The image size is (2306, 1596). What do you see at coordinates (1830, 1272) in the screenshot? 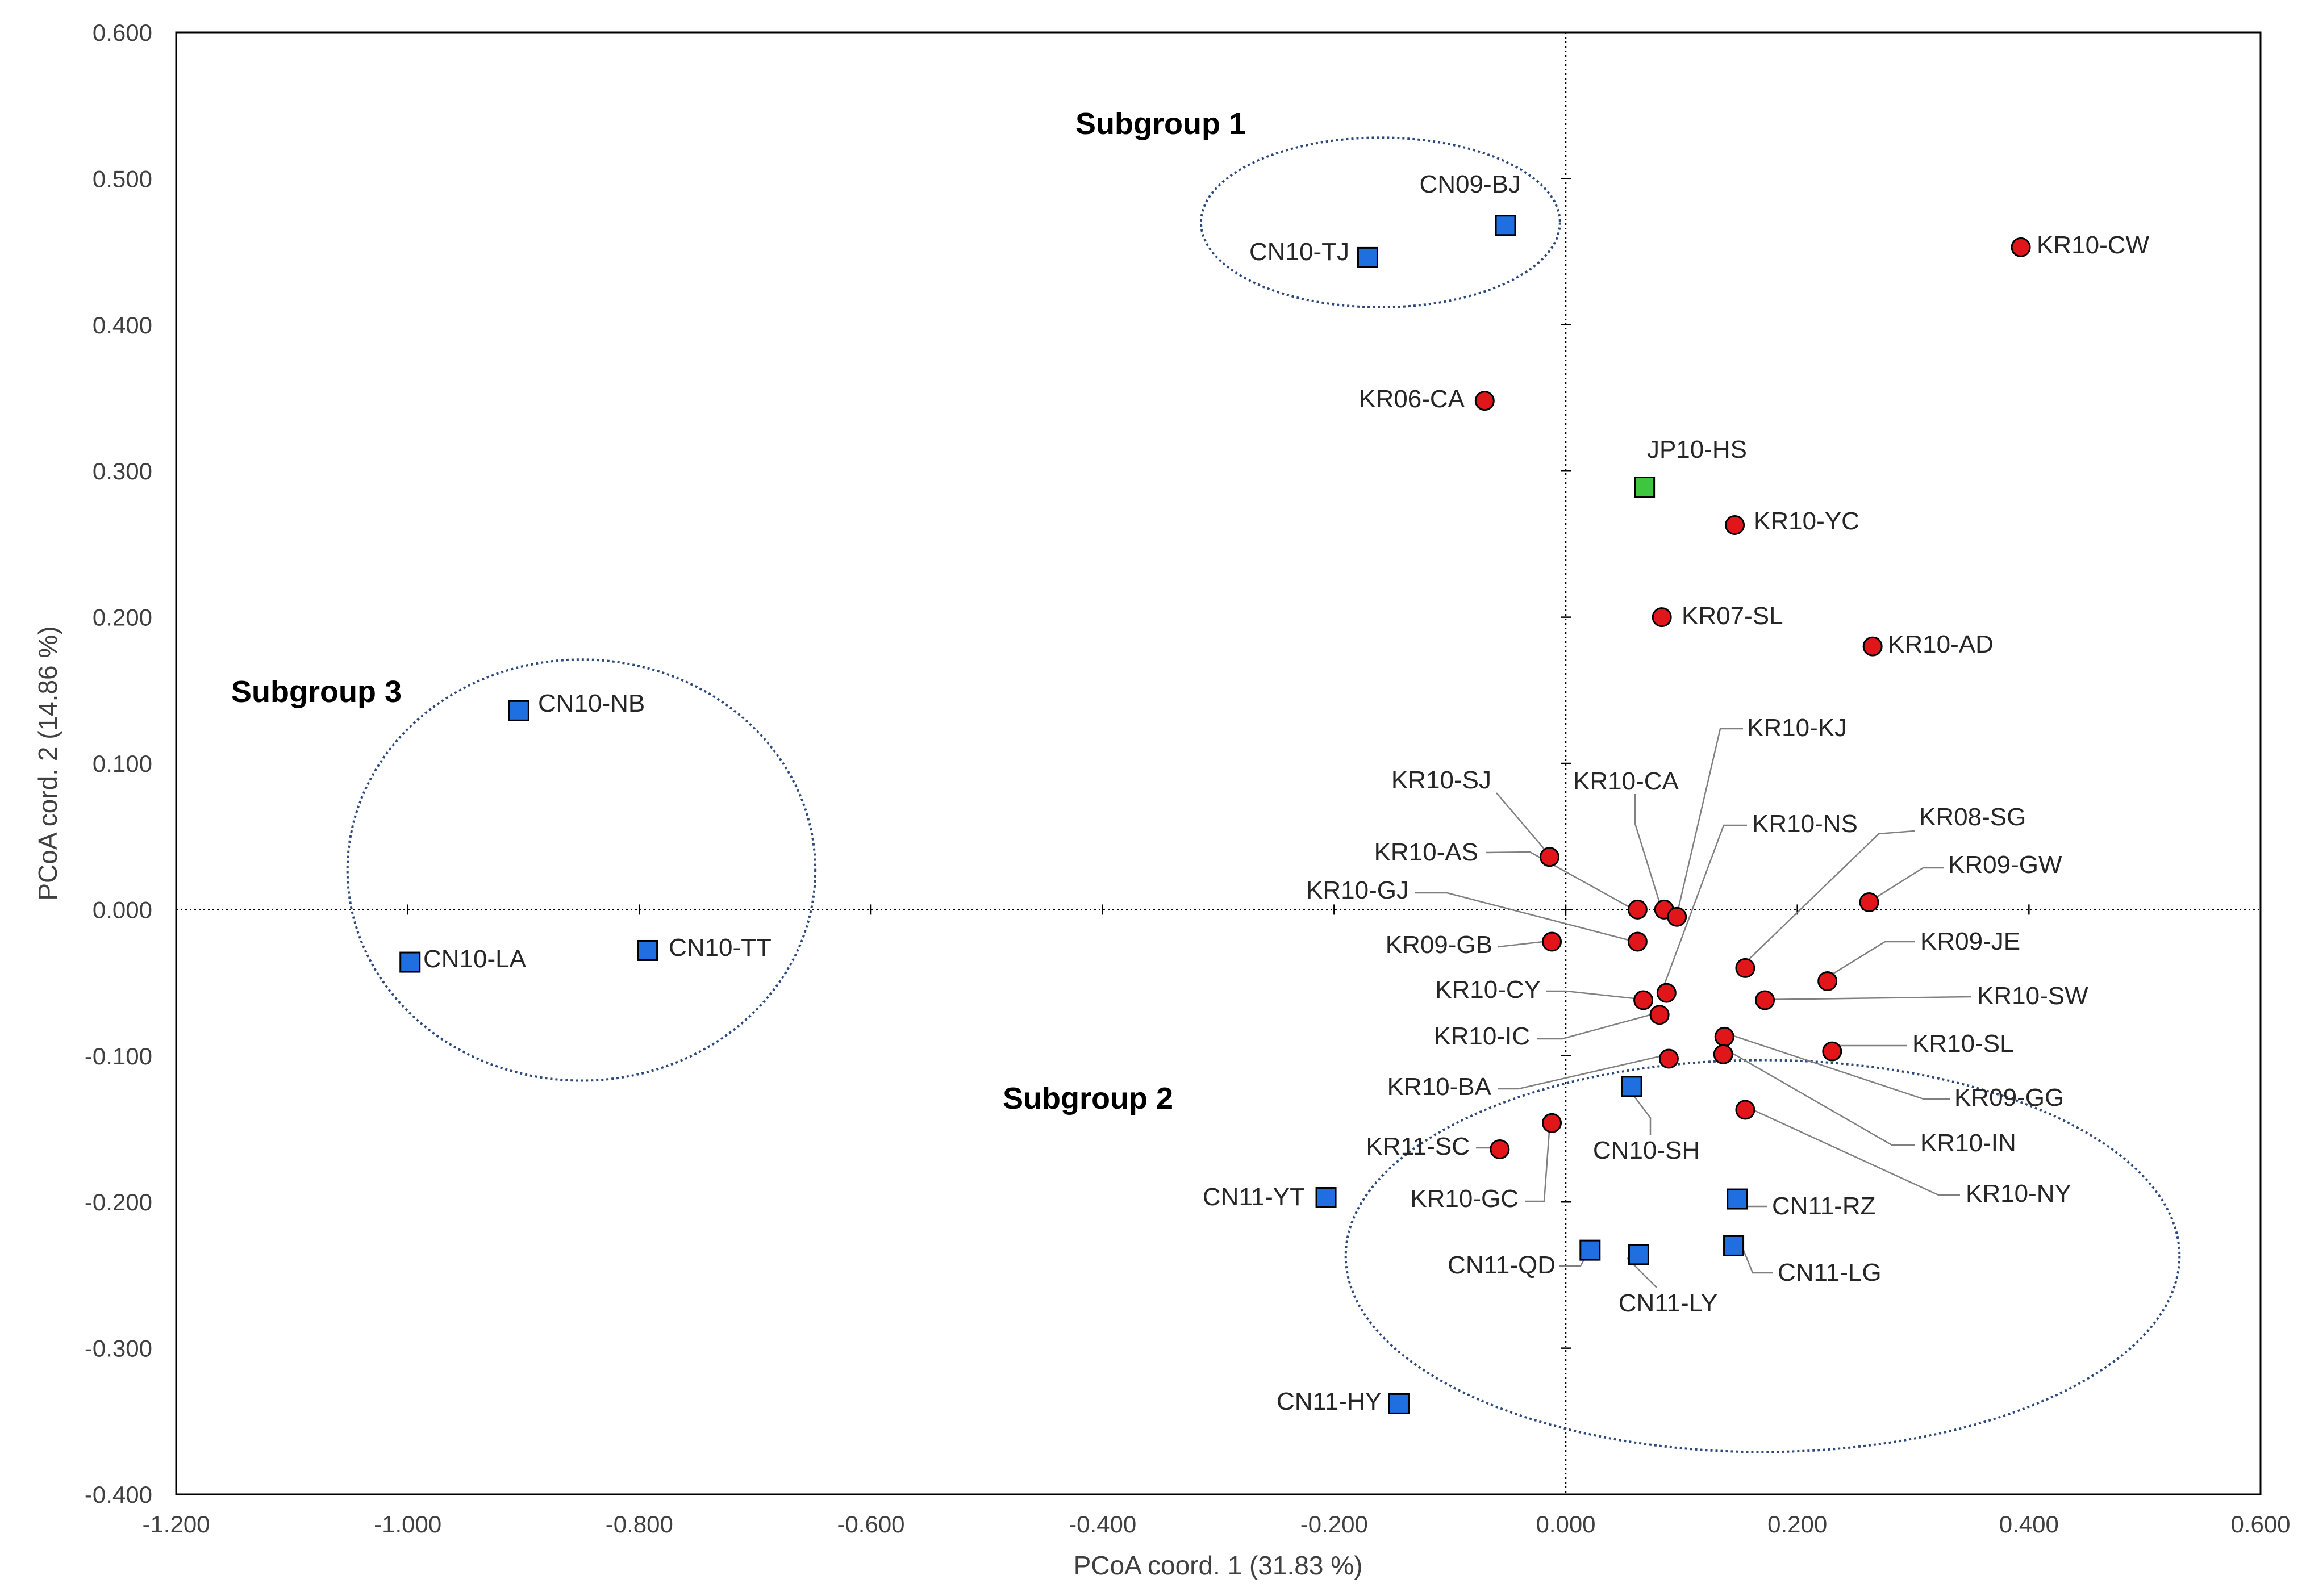
I see `label-cn11-lg: CN11-LG` at bounding box center [1830, 1272].